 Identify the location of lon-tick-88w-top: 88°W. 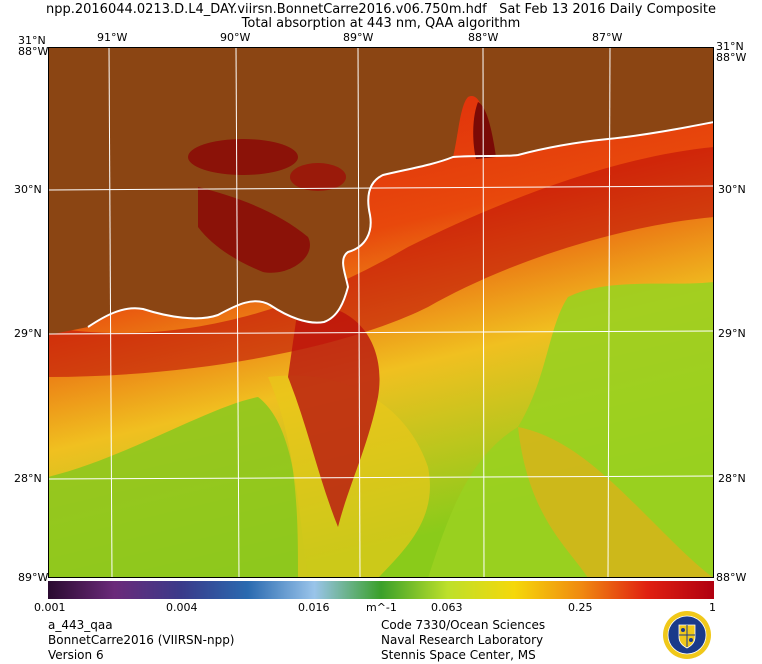
(483, 37).